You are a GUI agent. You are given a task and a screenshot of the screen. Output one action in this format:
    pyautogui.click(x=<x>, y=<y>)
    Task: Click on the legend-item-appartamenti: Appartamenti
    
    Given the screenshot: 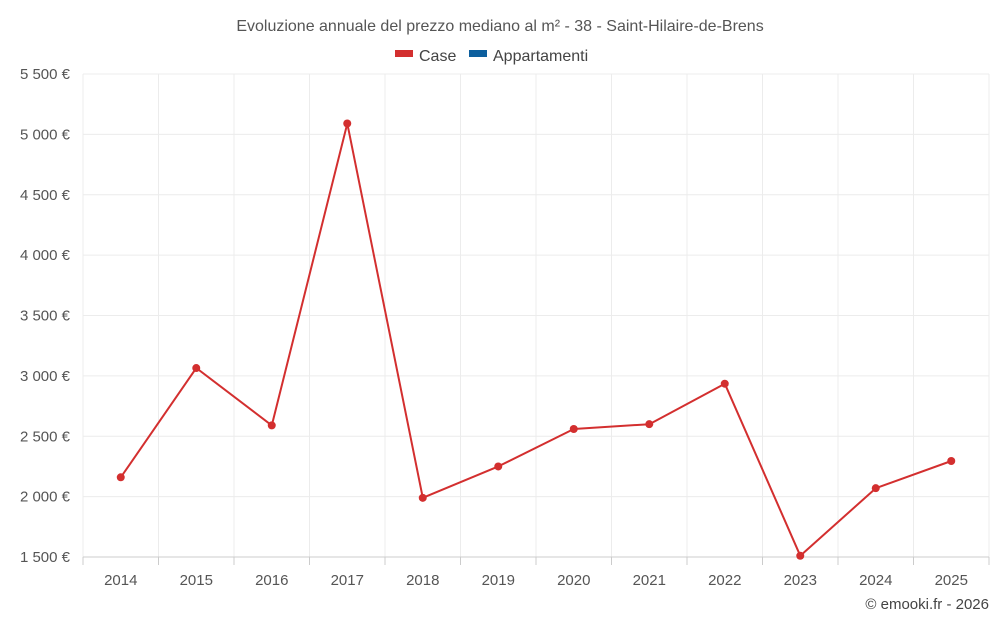 What is the action you would take?
    pyautogui.click(x=528, y=56)
    